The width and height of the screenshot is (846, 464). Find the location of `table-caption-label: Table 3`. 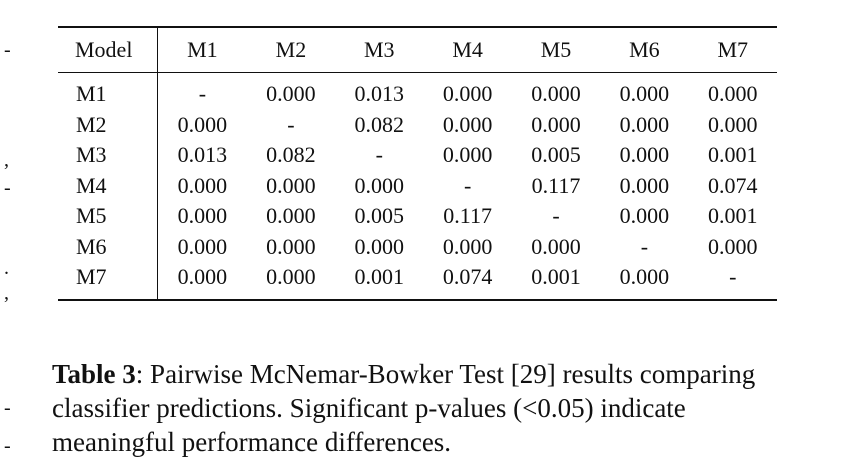

table-caption-label: Table 3 is located at coordinates (94, 374).